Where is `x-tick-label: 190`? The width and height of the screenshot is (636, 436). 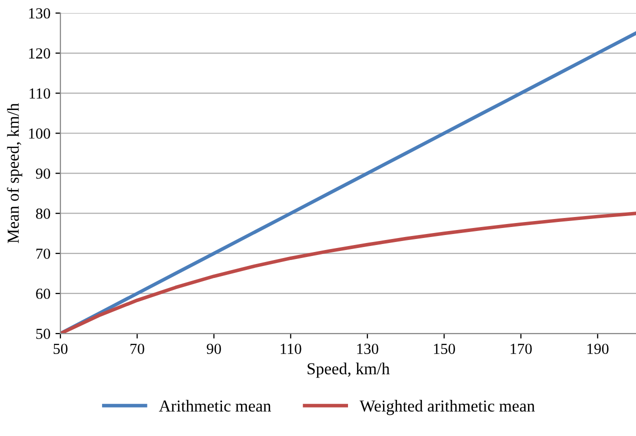 x-tick-label: 190 is located at coordinates (598, 349).